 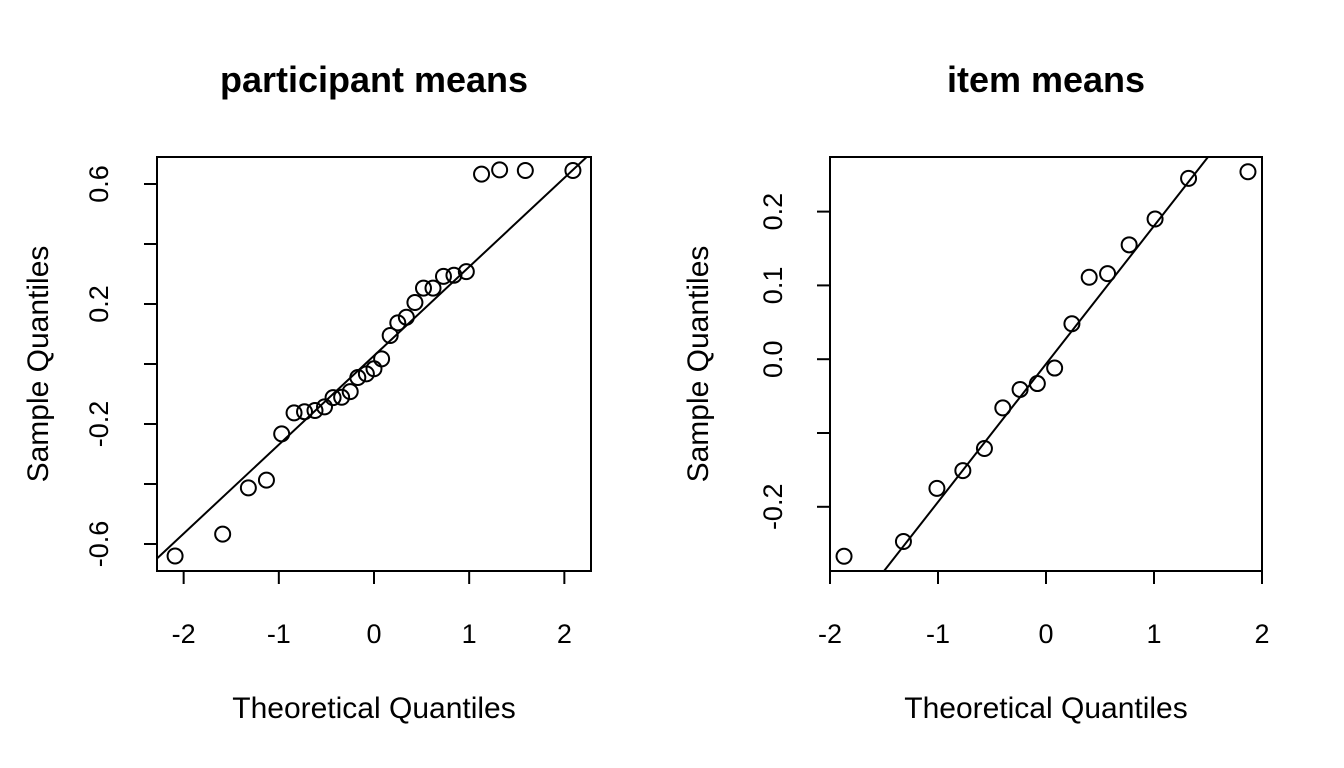 I want to click on y-tick-label: 0.6, so click(x=99, y=184).